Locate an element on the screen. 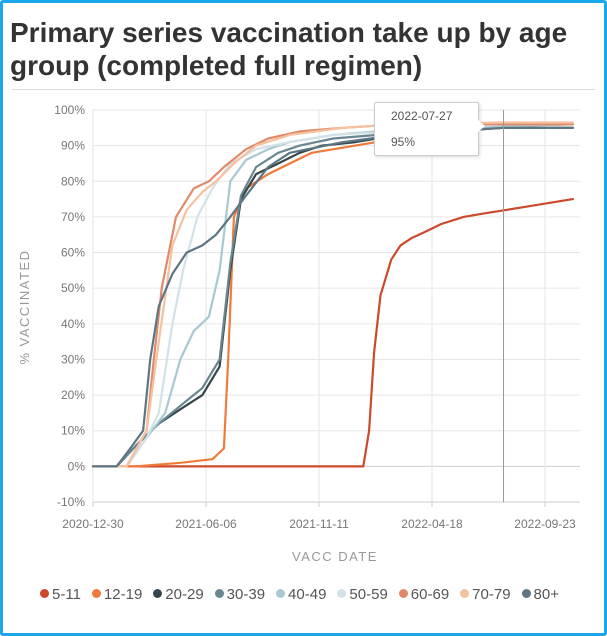 The width and height of the screenshot is (607, 636). legend-item-70-79: 70-79 is located at coordinates (485, 594).